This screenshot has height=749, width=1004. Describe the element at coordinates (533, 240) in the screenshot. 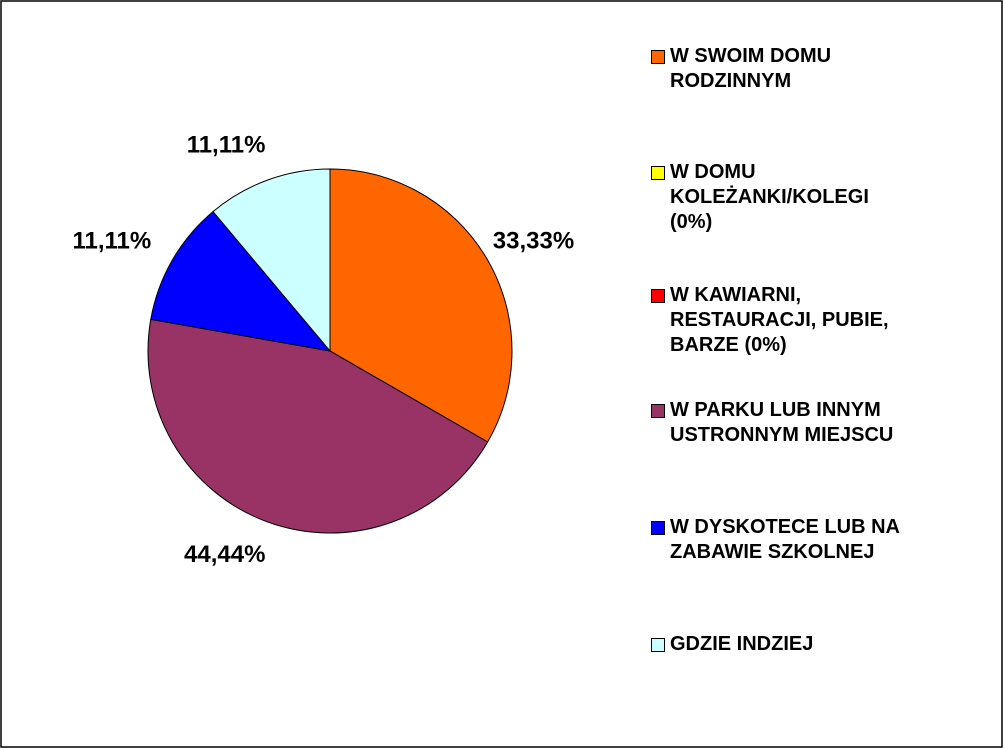

I see `data-label: 33,33%` at that location.